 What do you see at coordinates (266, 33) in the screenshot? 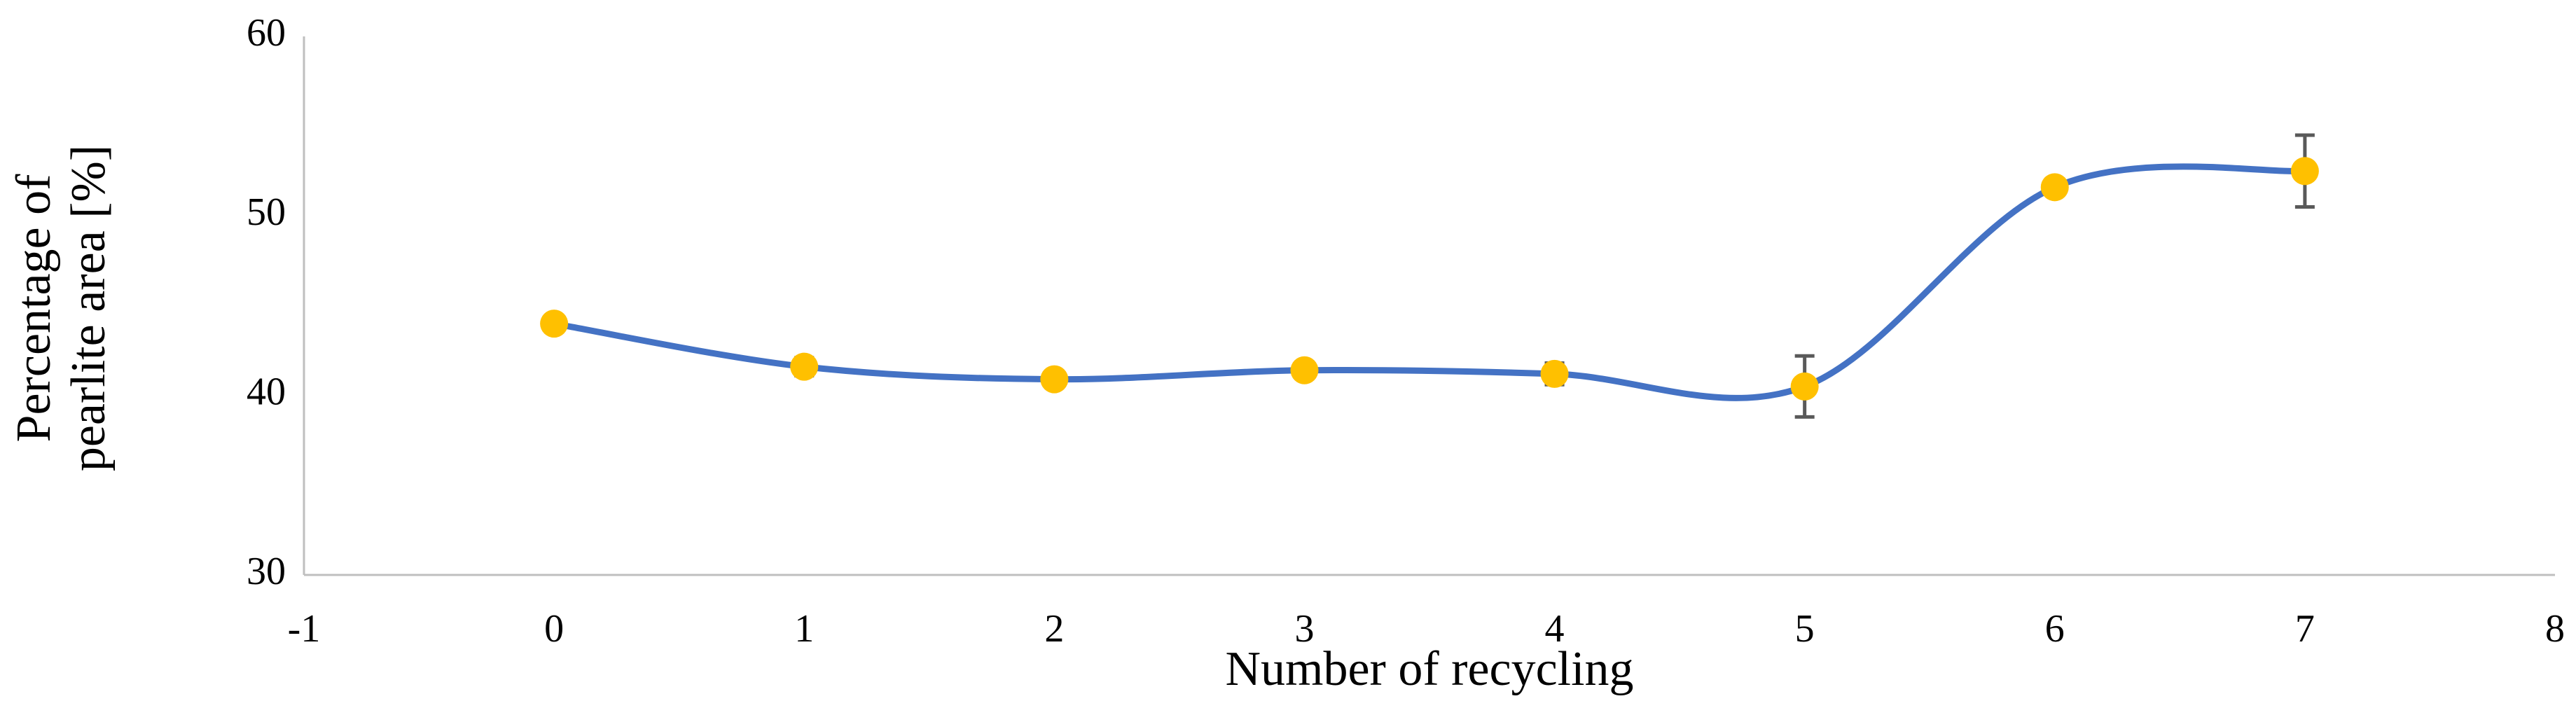
I see `y-tick-label: 60` at bounding box center [266, 33].